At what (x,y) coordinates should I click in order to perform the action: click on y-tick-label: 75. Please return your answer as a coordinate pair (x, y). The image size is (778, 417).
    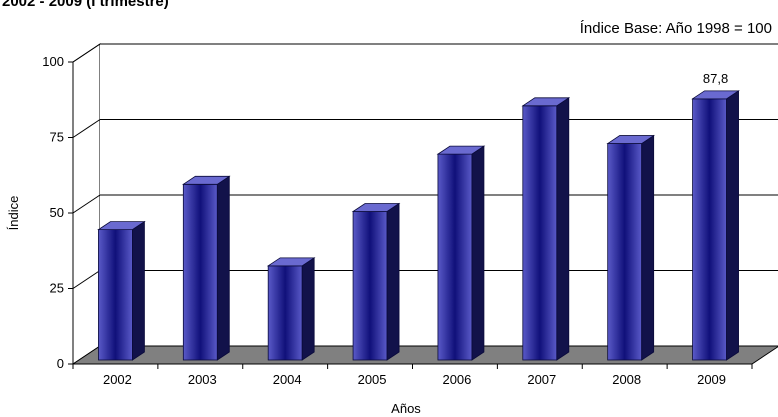
    Looking at the image, I should click on (57, 137).